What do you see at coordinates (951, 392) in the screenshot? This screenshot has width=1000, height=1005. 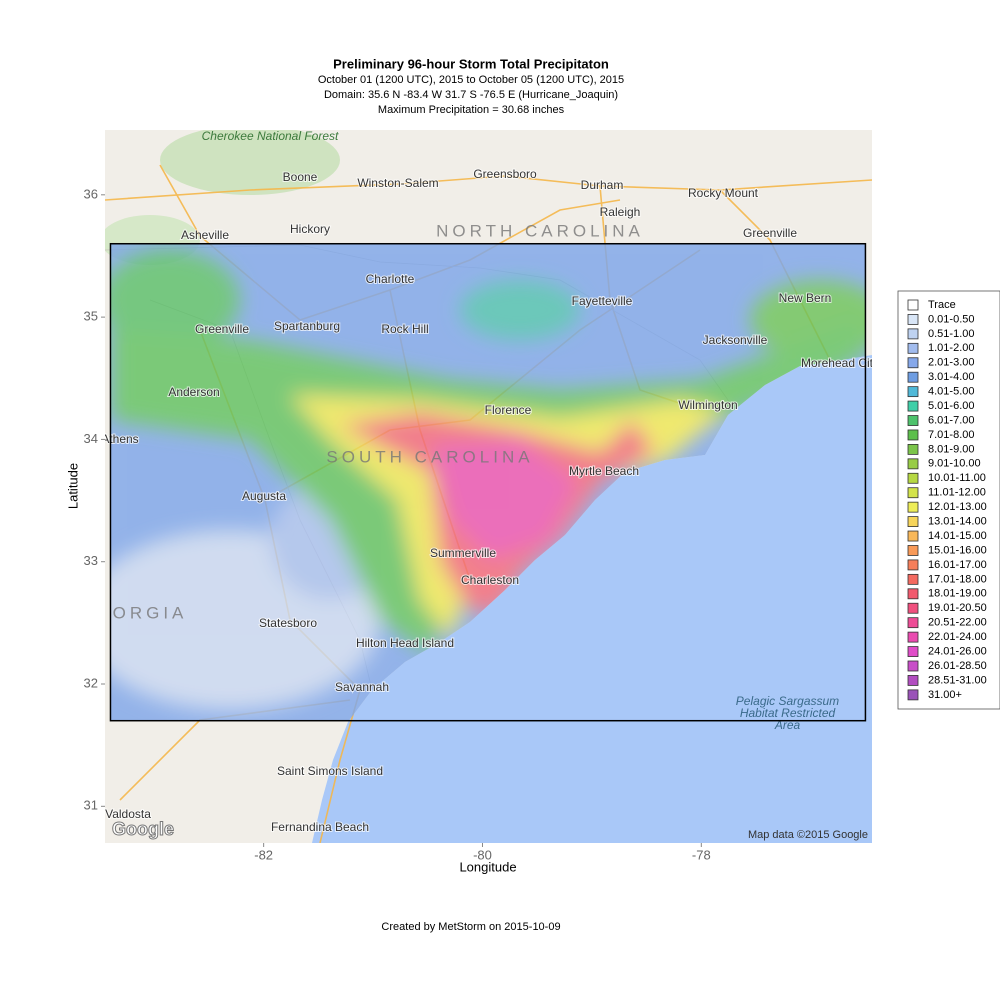 I see `legend-label: 4.01-5.00` at bounding box center [951, 392].